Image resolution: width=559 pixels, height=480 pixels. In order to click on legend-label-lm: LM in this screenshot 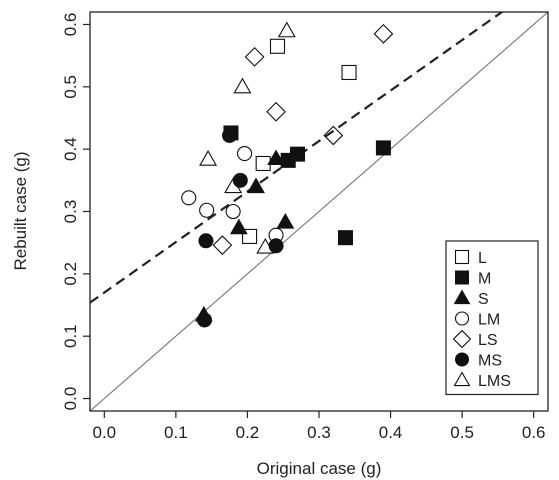, I will do `click(489, 320)`.